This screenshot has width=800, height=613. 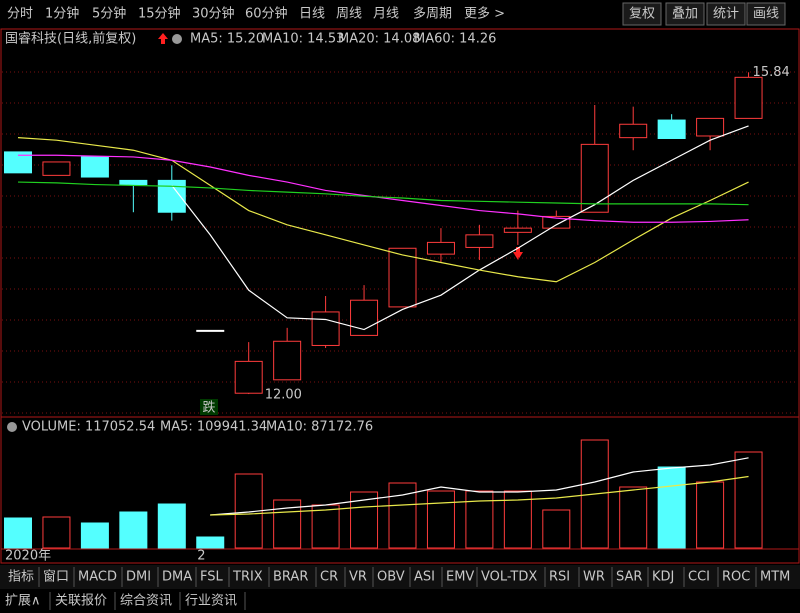 I want to click on indicator-tab: ASI, so click(x=424, y=577).